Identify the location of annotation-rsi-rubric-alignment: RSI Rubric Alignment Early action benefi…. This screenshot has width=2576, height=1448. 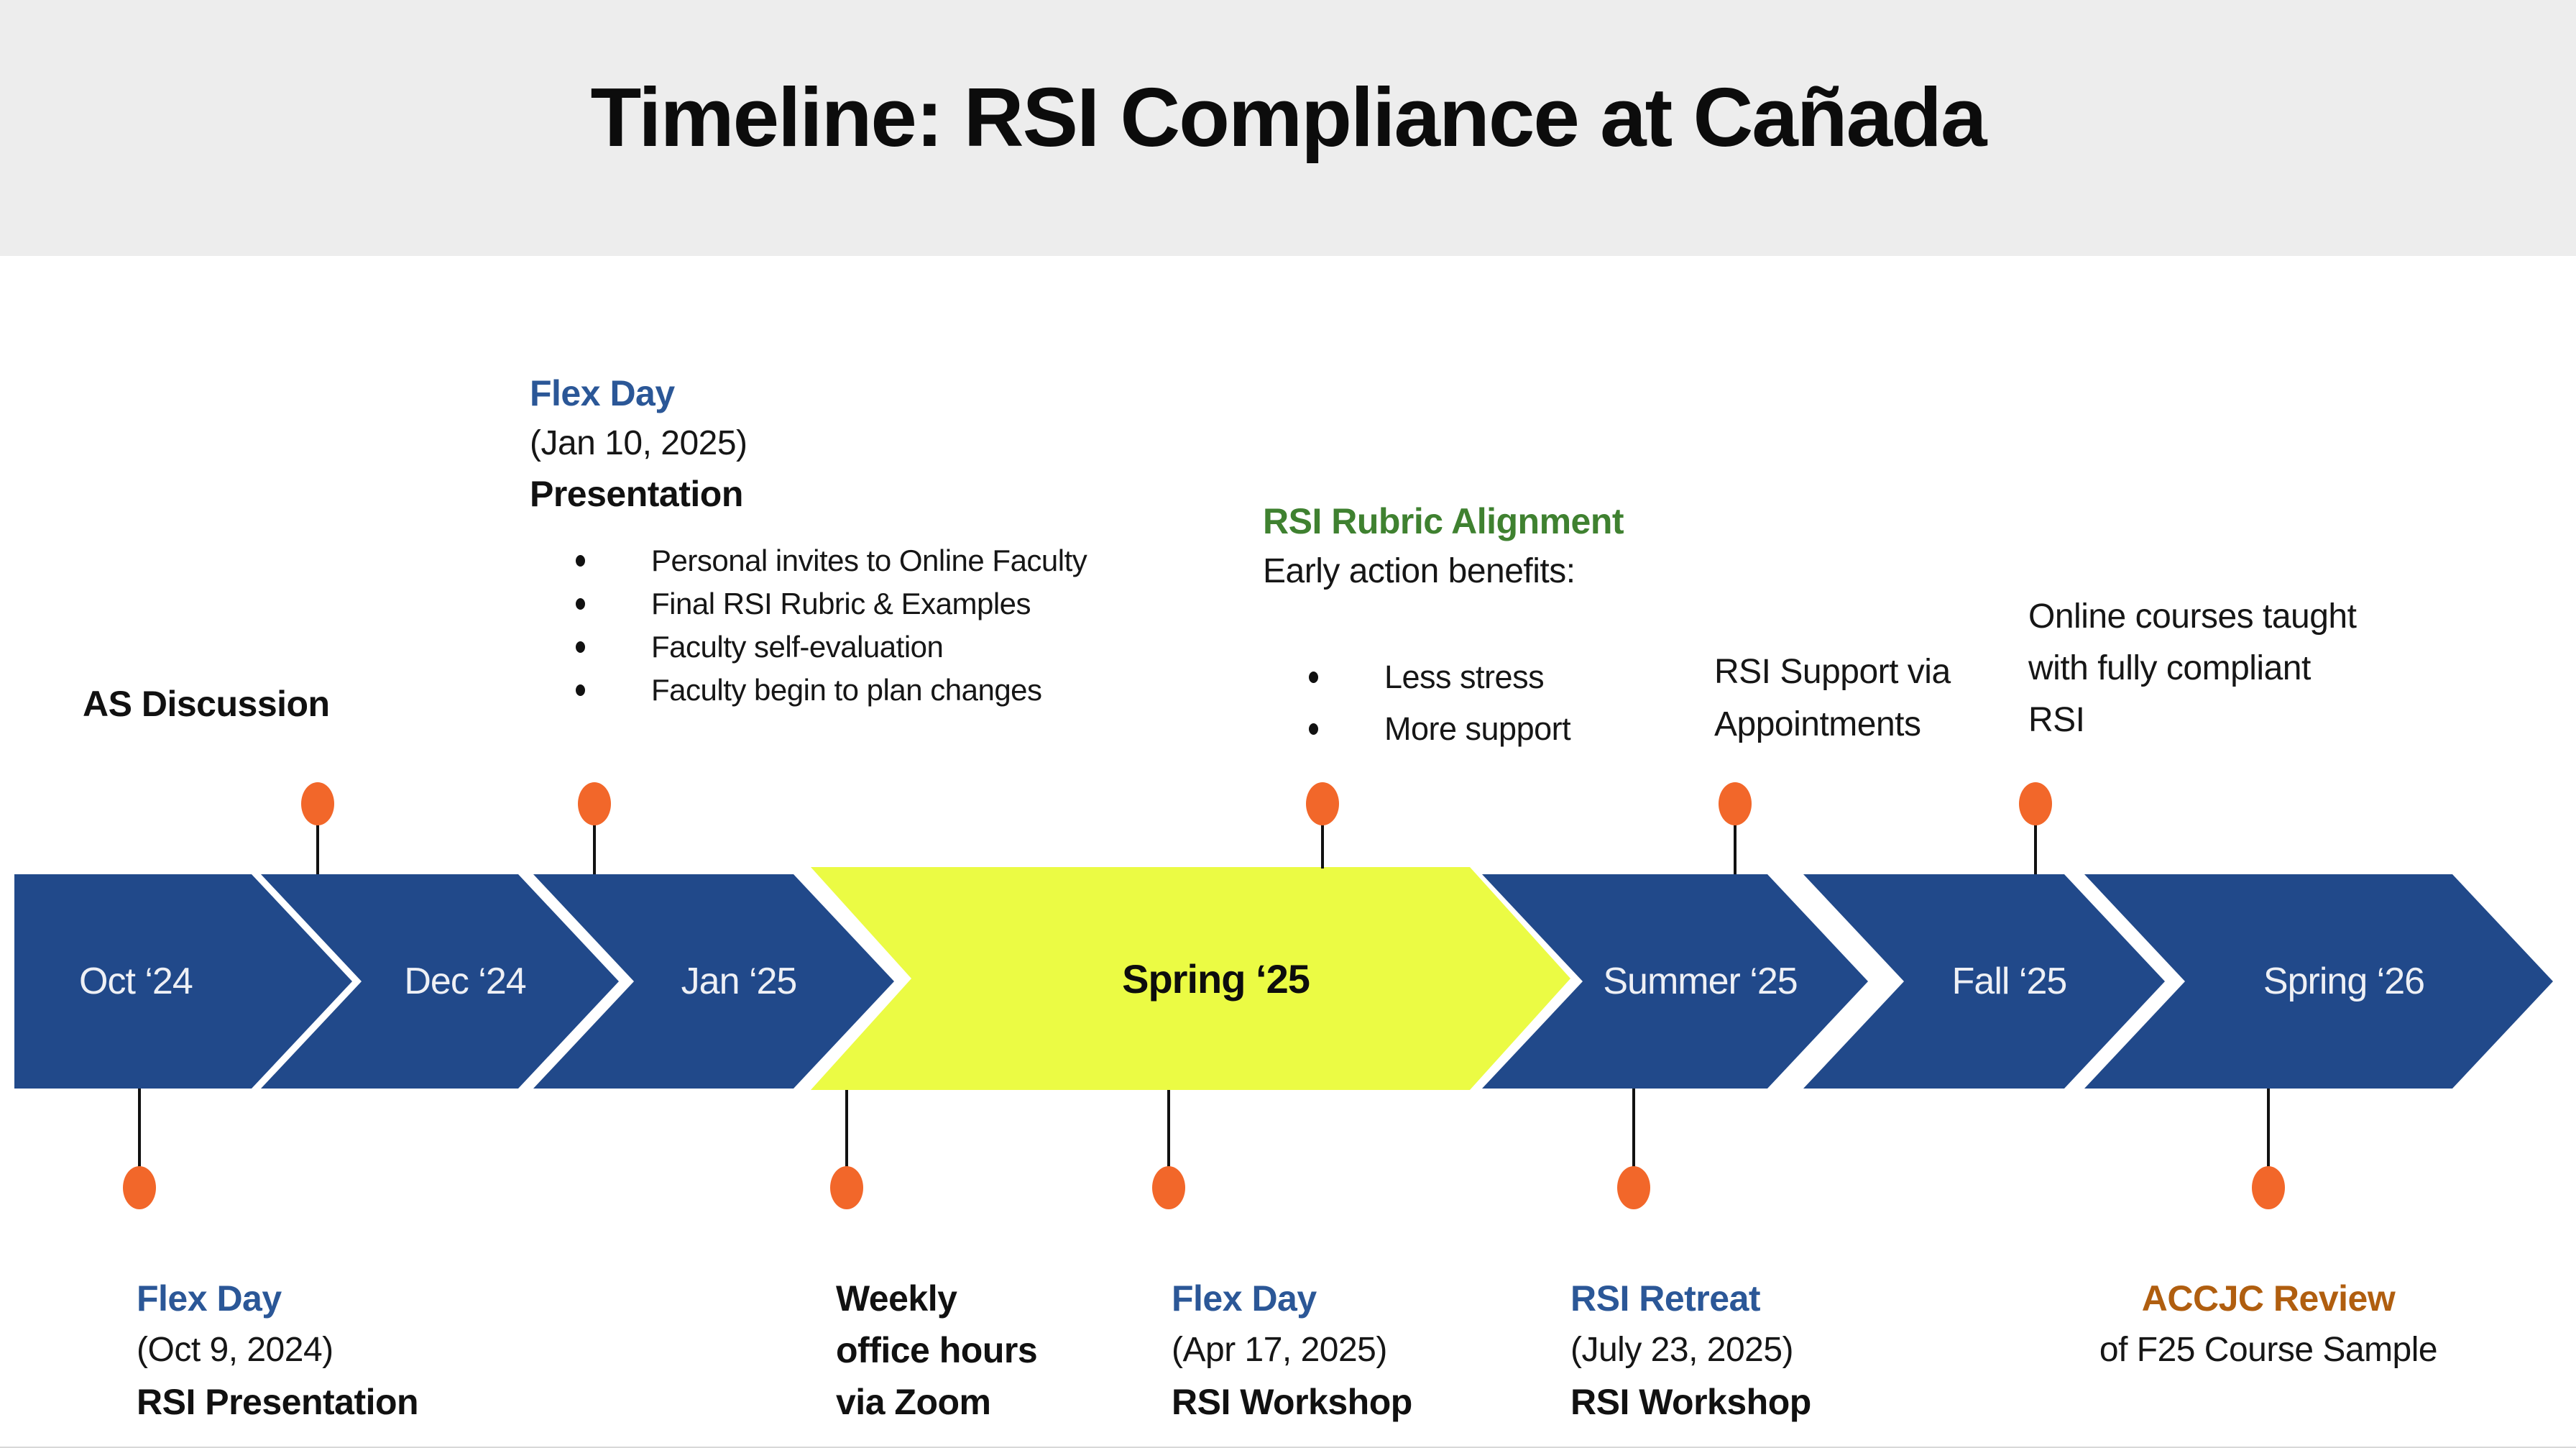
(1443, 625).